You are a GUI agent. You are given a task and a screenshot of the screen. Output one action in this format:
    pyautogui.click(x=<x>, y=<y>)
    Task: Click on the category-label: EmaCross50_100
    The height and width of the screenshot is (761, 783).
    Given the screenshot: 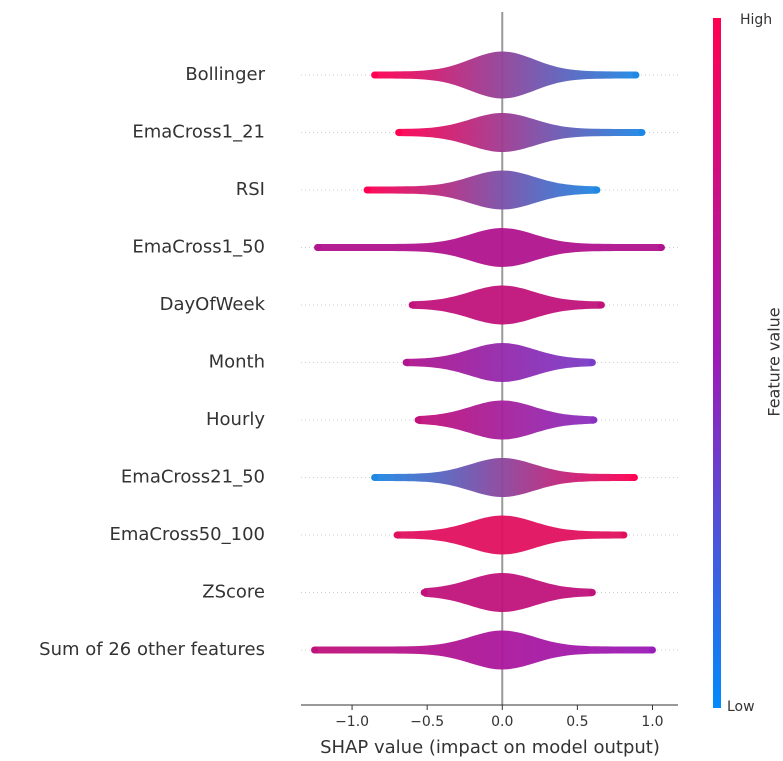 What is the action you would take?
    pyautogui.click(x=187, y=534)
    